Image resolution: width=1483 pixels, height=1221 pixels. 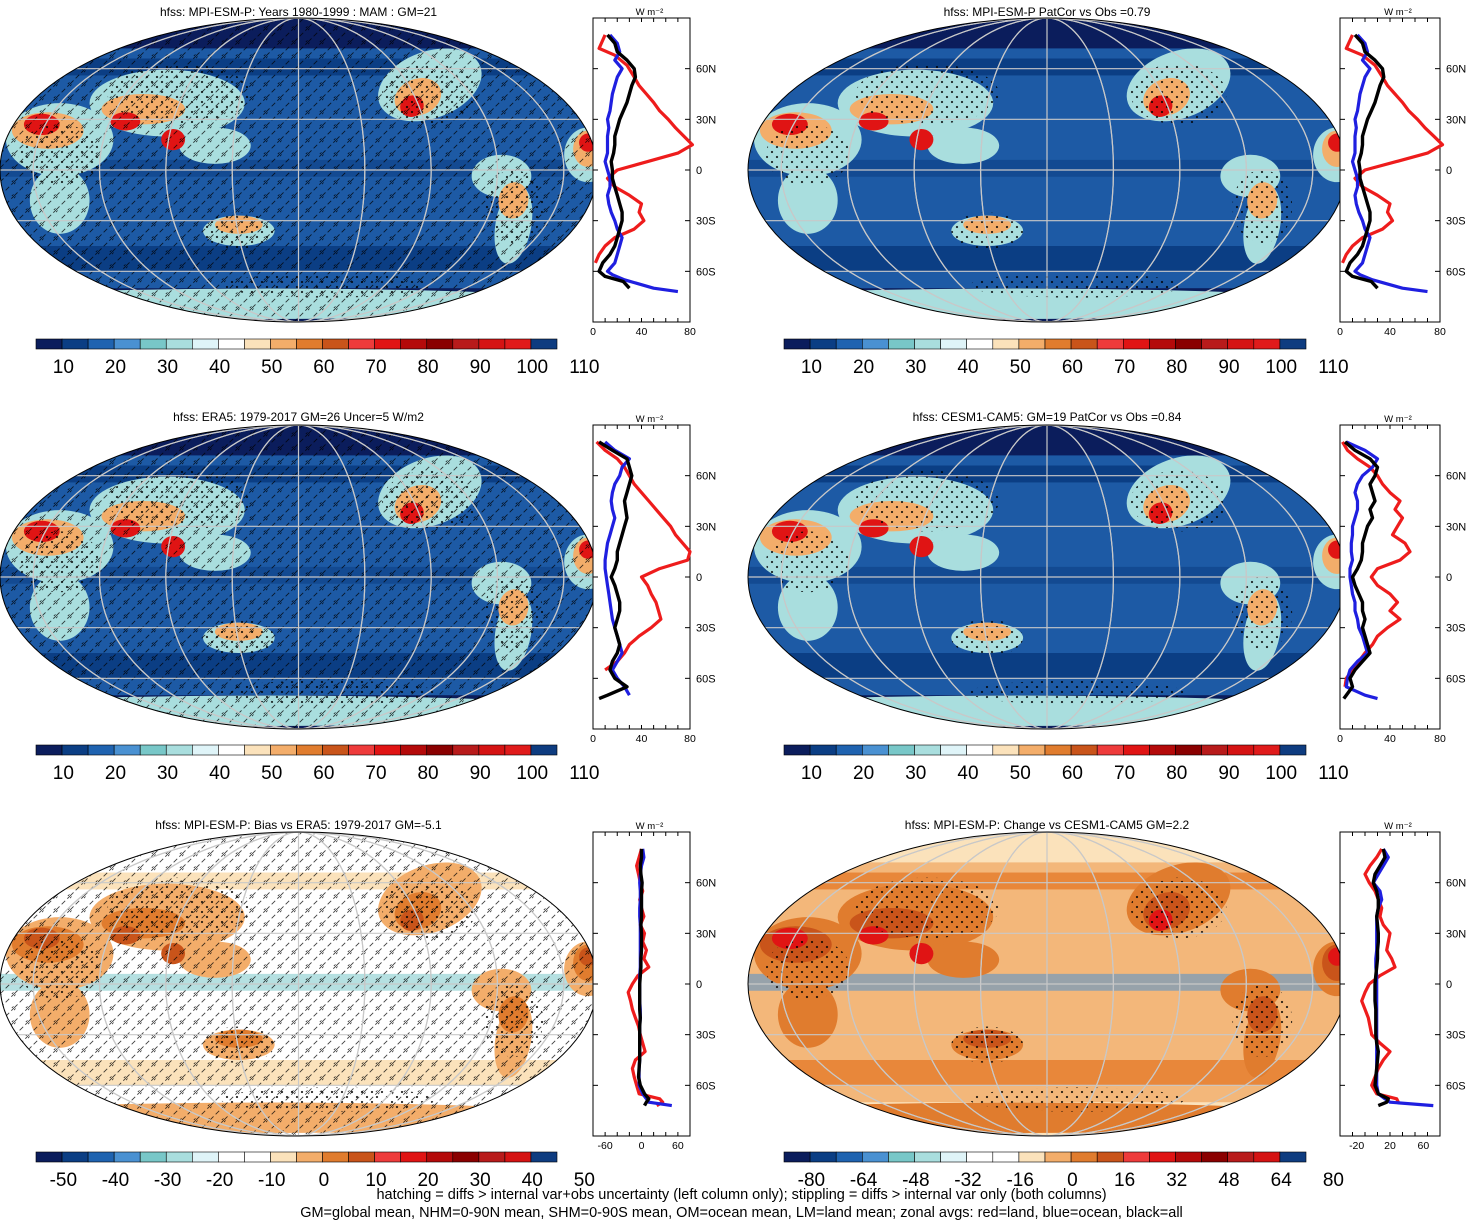 I want to click on zonal-value-label: 40, so click(x=1390, y=332).